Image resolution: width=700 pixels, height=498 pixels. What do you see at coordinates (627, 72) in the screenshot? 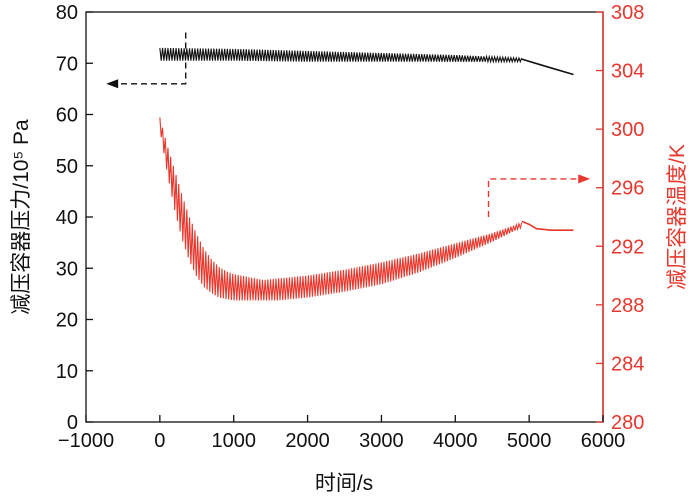
I see `right-tick-label: 304` at bounding box center [627, 72].